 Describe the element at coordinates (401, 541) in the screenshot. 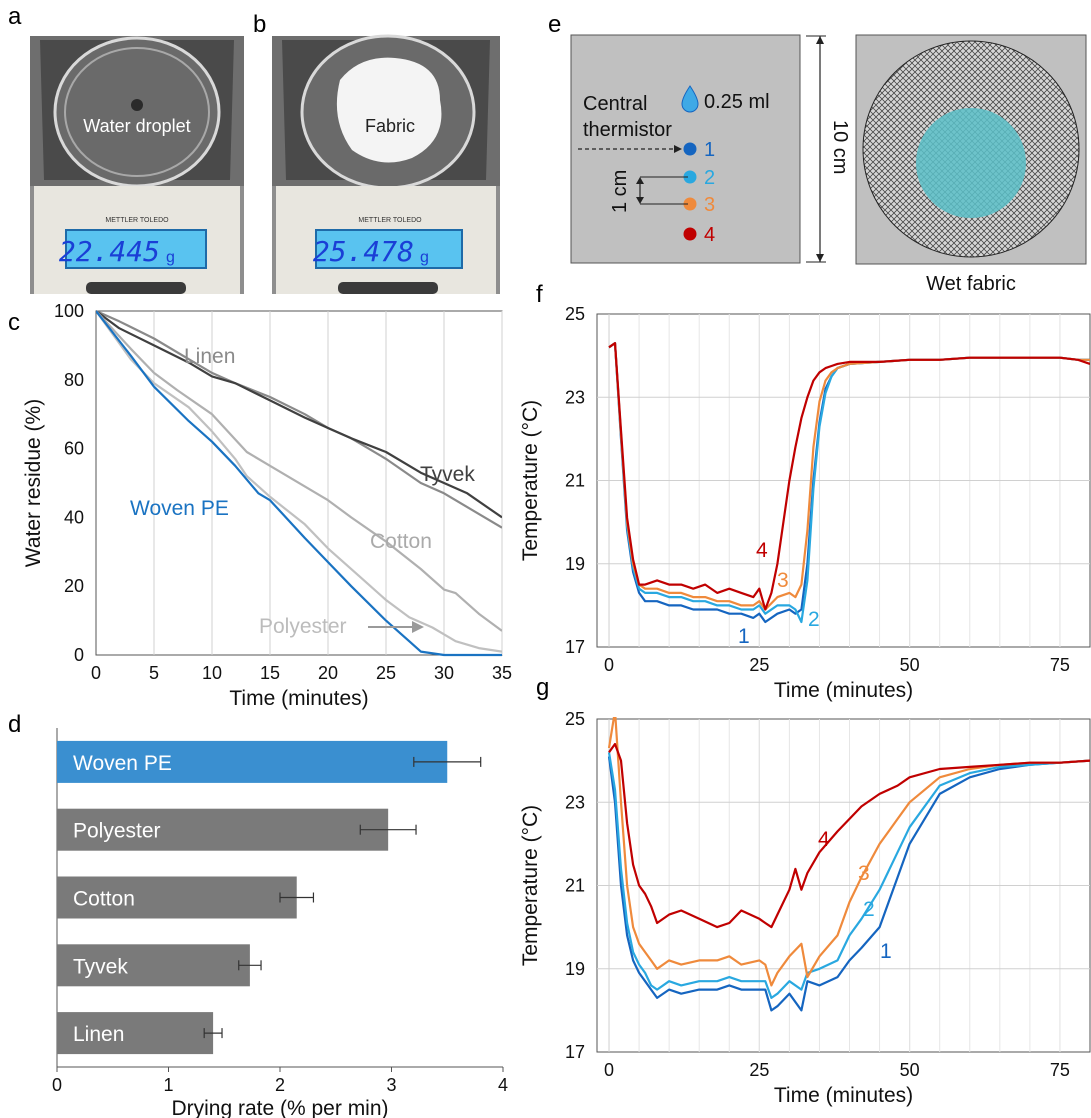

I see `chart-c-label-cotton: Cotton` at that location.